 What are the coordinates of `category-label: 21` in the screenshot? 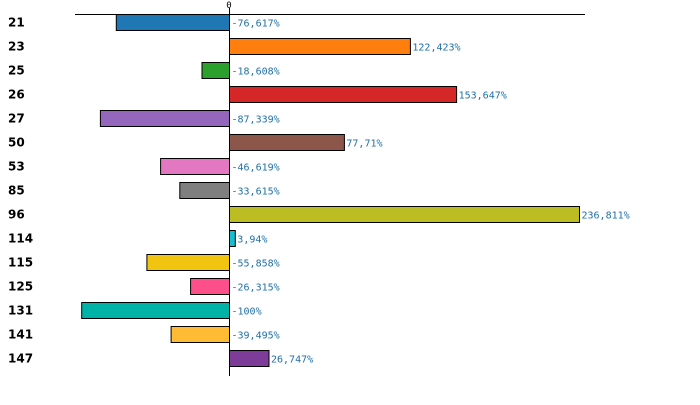 It's located at (16, 23).